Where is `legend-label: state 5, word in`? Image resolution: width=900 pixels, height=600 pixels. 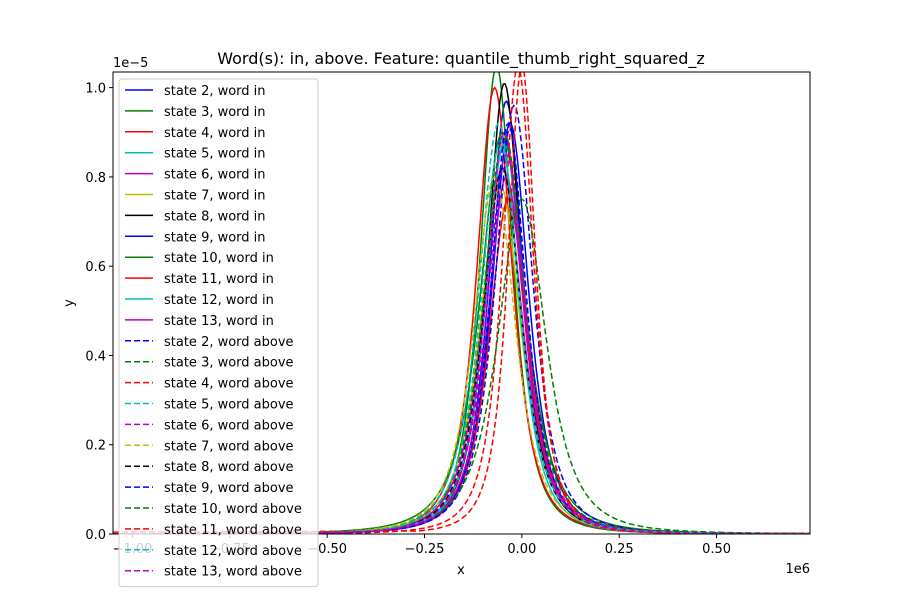 legend-label: state 5, word in is located at coordinates (215, 154).